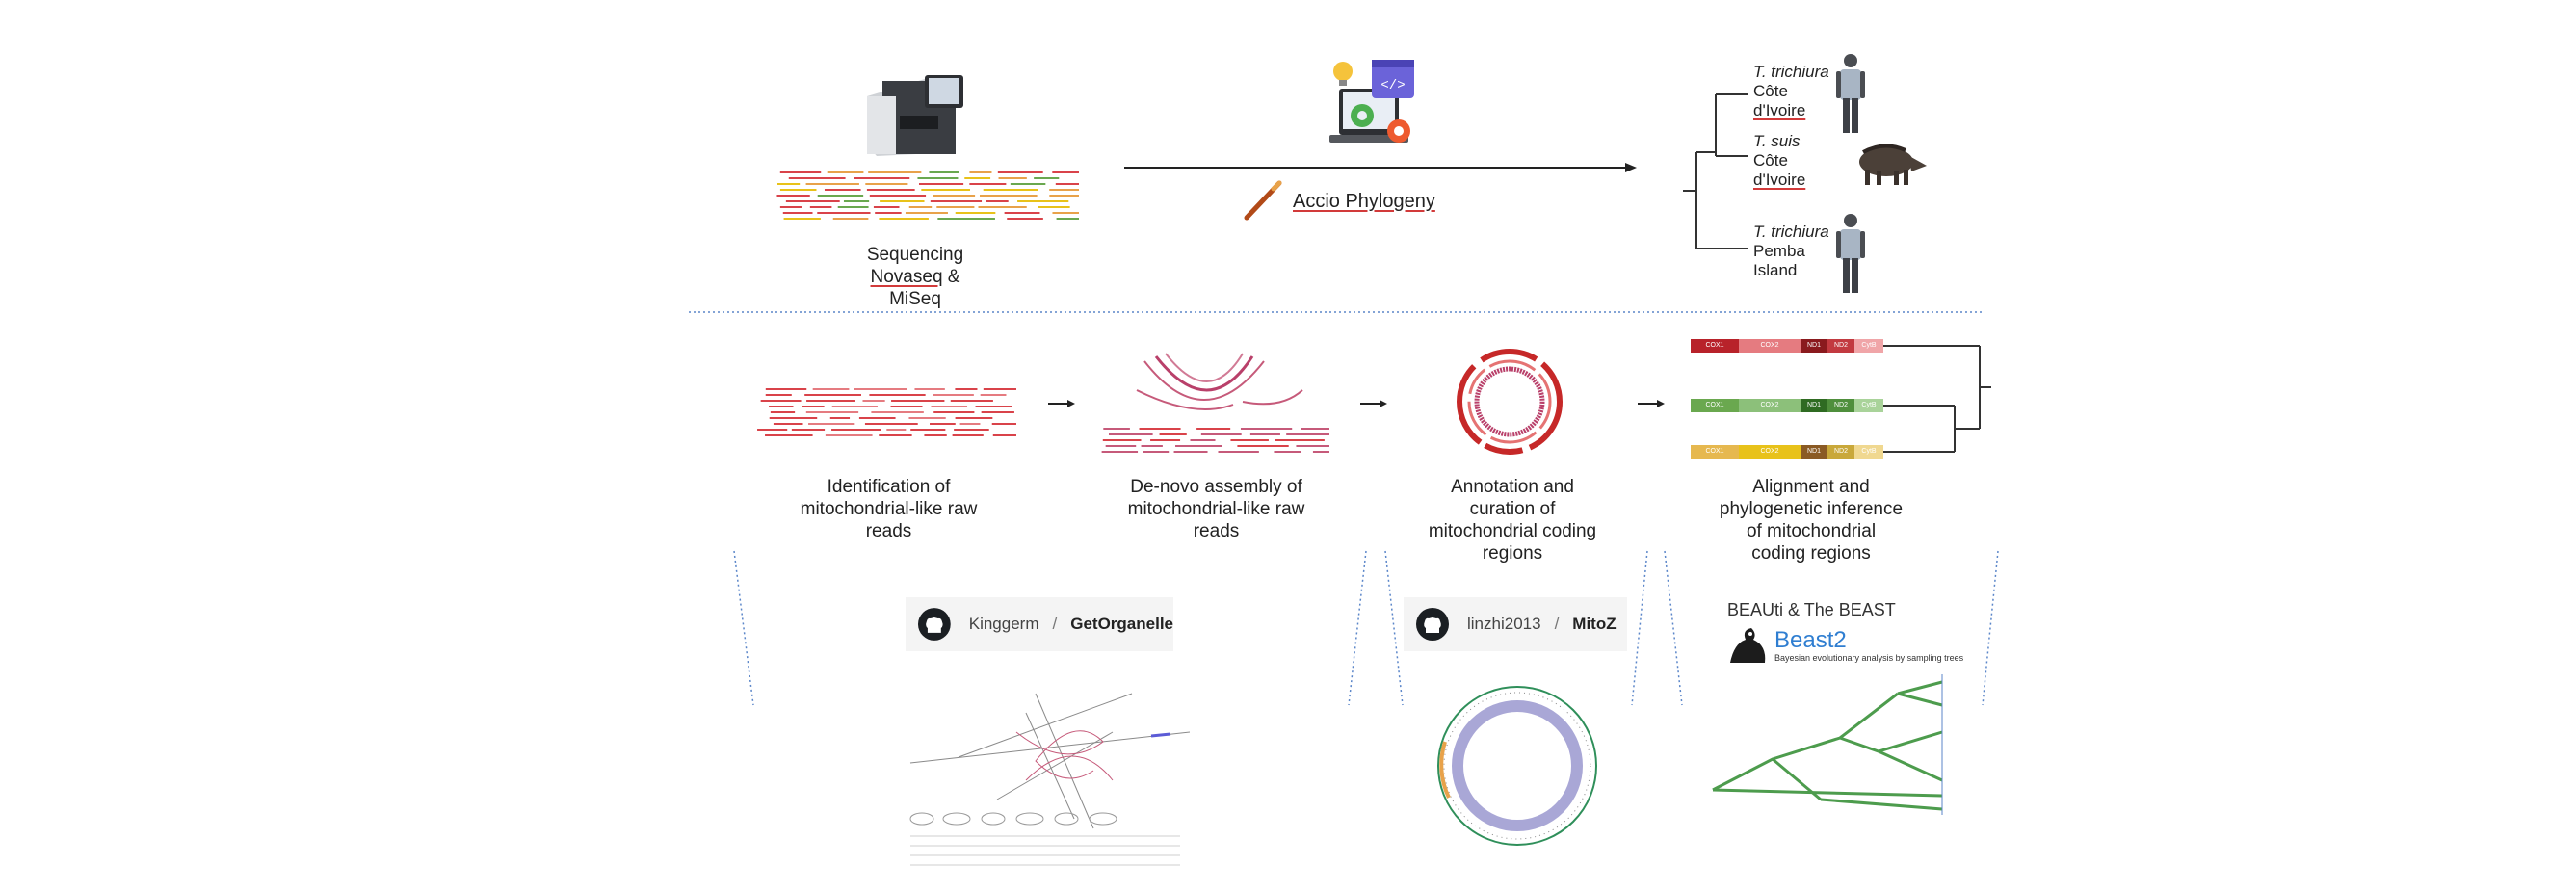  What do you see at coordinates (1791, 91) in the screenshot?
I see `taxon-1: T. trichiura Côte d'Ivoire` at bounding box center [1791, 91].